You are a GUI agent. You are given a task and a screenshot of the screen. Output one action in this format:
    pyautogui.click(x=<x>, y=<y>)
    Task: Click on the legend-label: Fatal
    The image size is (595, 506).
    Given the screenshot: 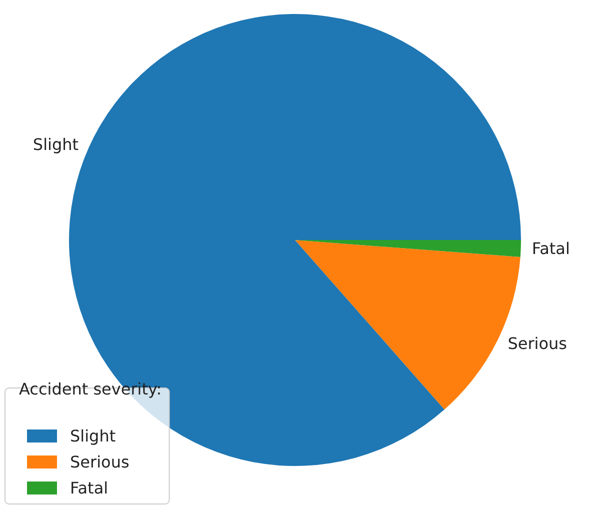 What is the action you would take?
    pyautogui.click(x=89, y=488)
    